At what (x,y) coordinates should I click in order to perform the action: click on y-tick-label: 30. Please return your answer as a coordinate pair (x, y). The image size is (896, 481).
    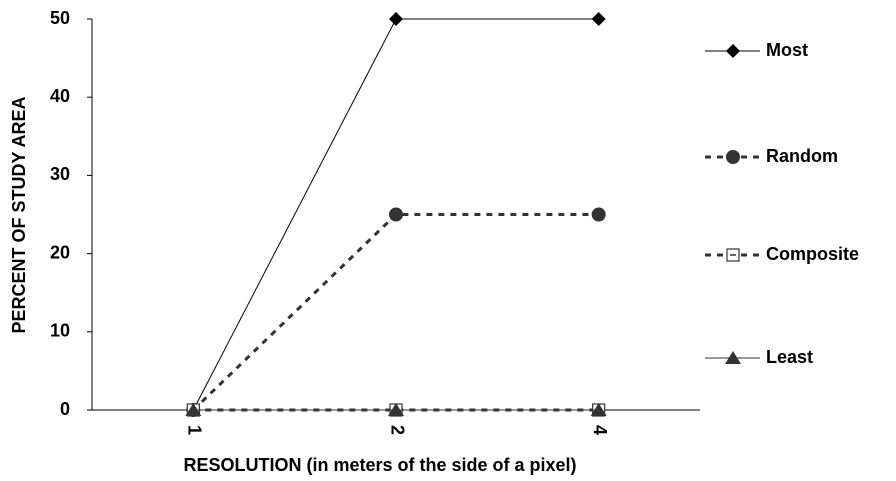
    Looking at the image, I should click on (60, 174).